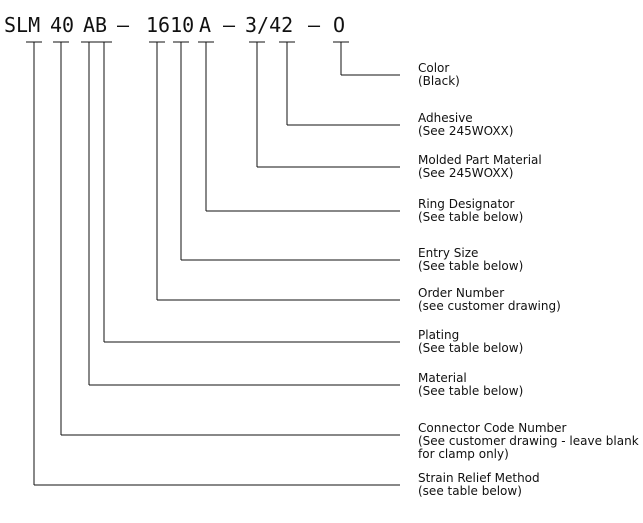 The height and width of the screenshot is (523, 643). I want to click on pn-segment-strain-relief: SLM, so click(22, 25).